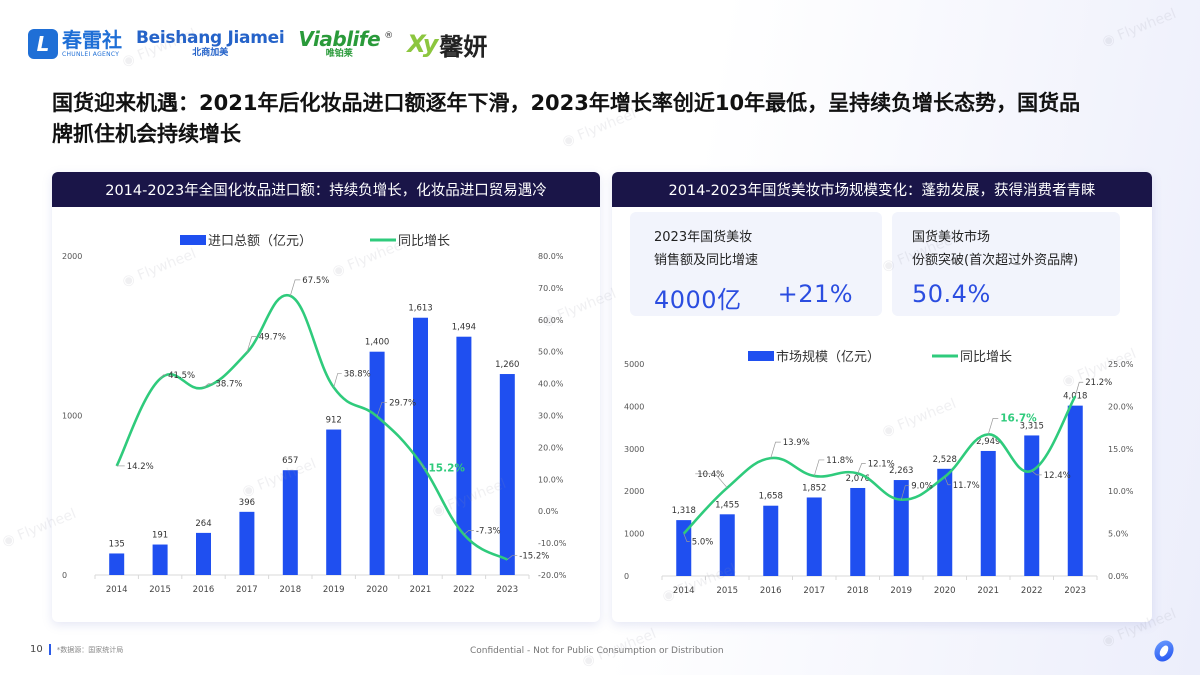 The height and width of the screenshot is (675, 1200). What do you see at coordinates (828, 357) in the screenshot?
I see `legend-bar-label: 市场规模（亿元）` at bounding box center [828, 357].